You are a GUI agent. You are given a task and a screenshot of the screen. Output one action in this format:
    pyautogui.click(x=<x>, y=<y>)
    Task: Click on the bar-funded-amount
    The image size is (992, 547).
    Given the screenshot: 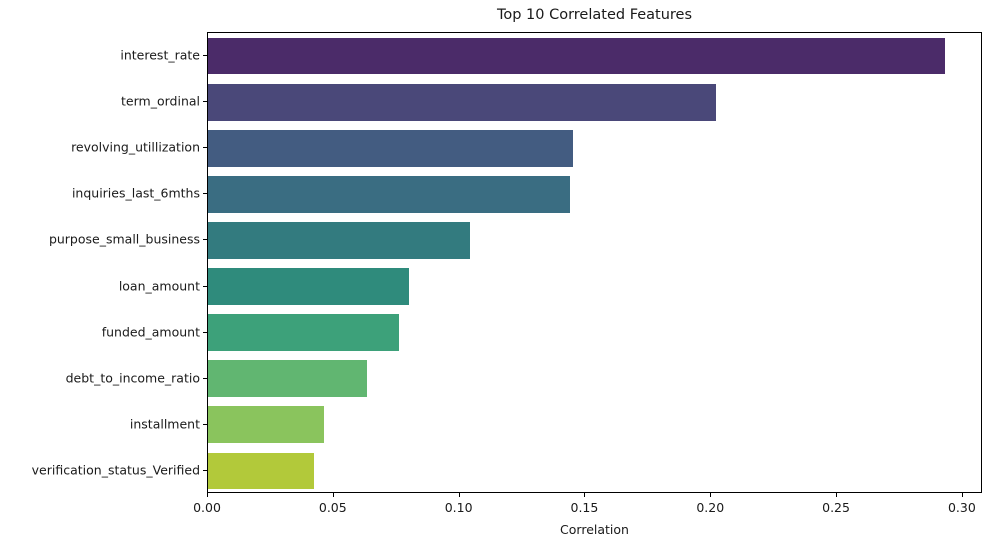 What is the action you would take?
    pyautogui.click(x=304, y=333)
    